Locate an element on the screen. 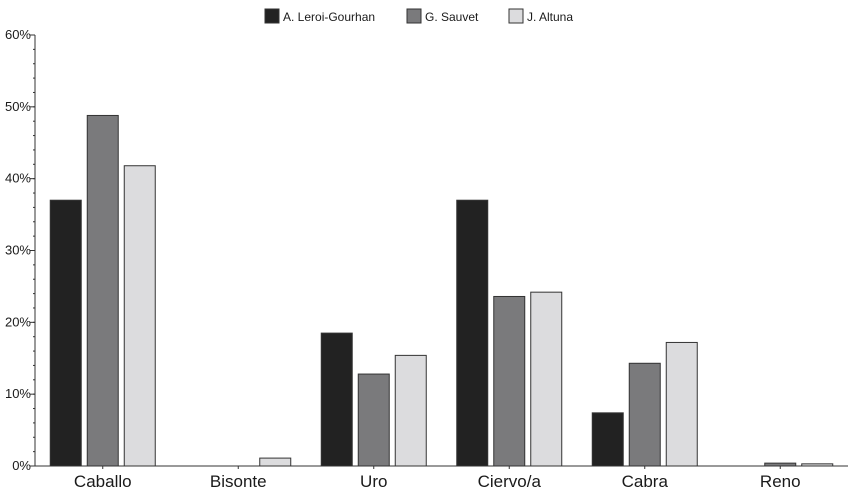 The width and height of the screenshot is (852, 490). legend-label: A. Leroi-Gourhan is located at coordinates (329, 17).